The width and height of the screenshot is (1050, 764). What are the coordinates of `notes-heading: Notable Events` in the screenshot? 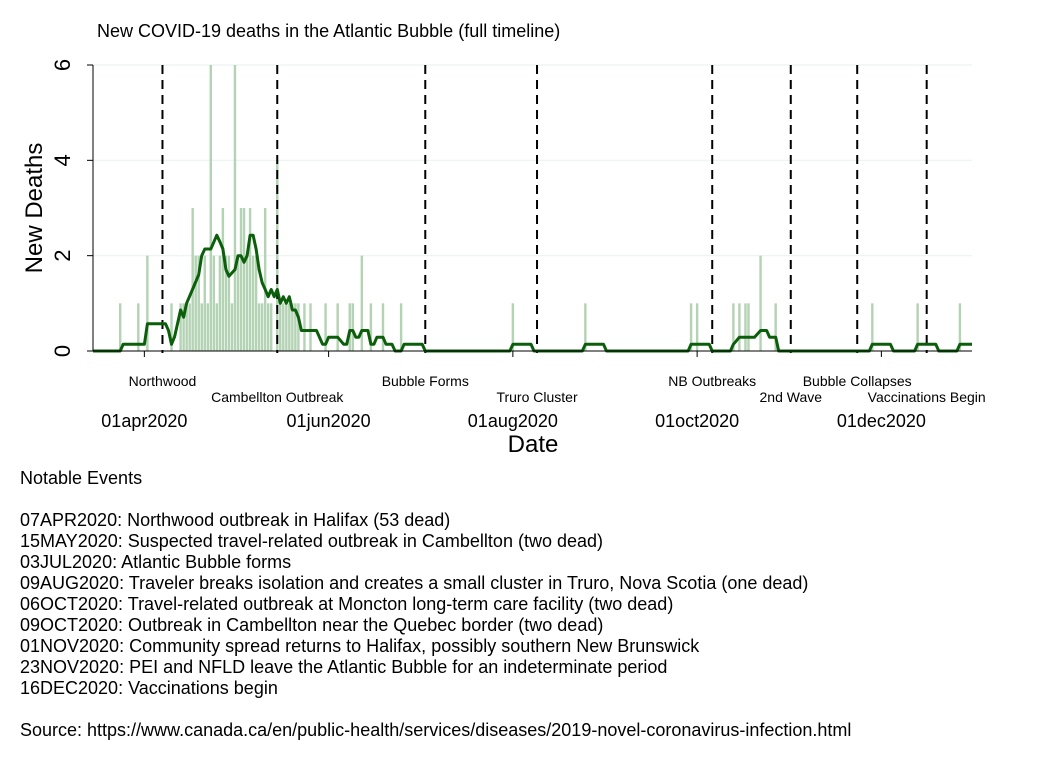 It's located at (81, 478).